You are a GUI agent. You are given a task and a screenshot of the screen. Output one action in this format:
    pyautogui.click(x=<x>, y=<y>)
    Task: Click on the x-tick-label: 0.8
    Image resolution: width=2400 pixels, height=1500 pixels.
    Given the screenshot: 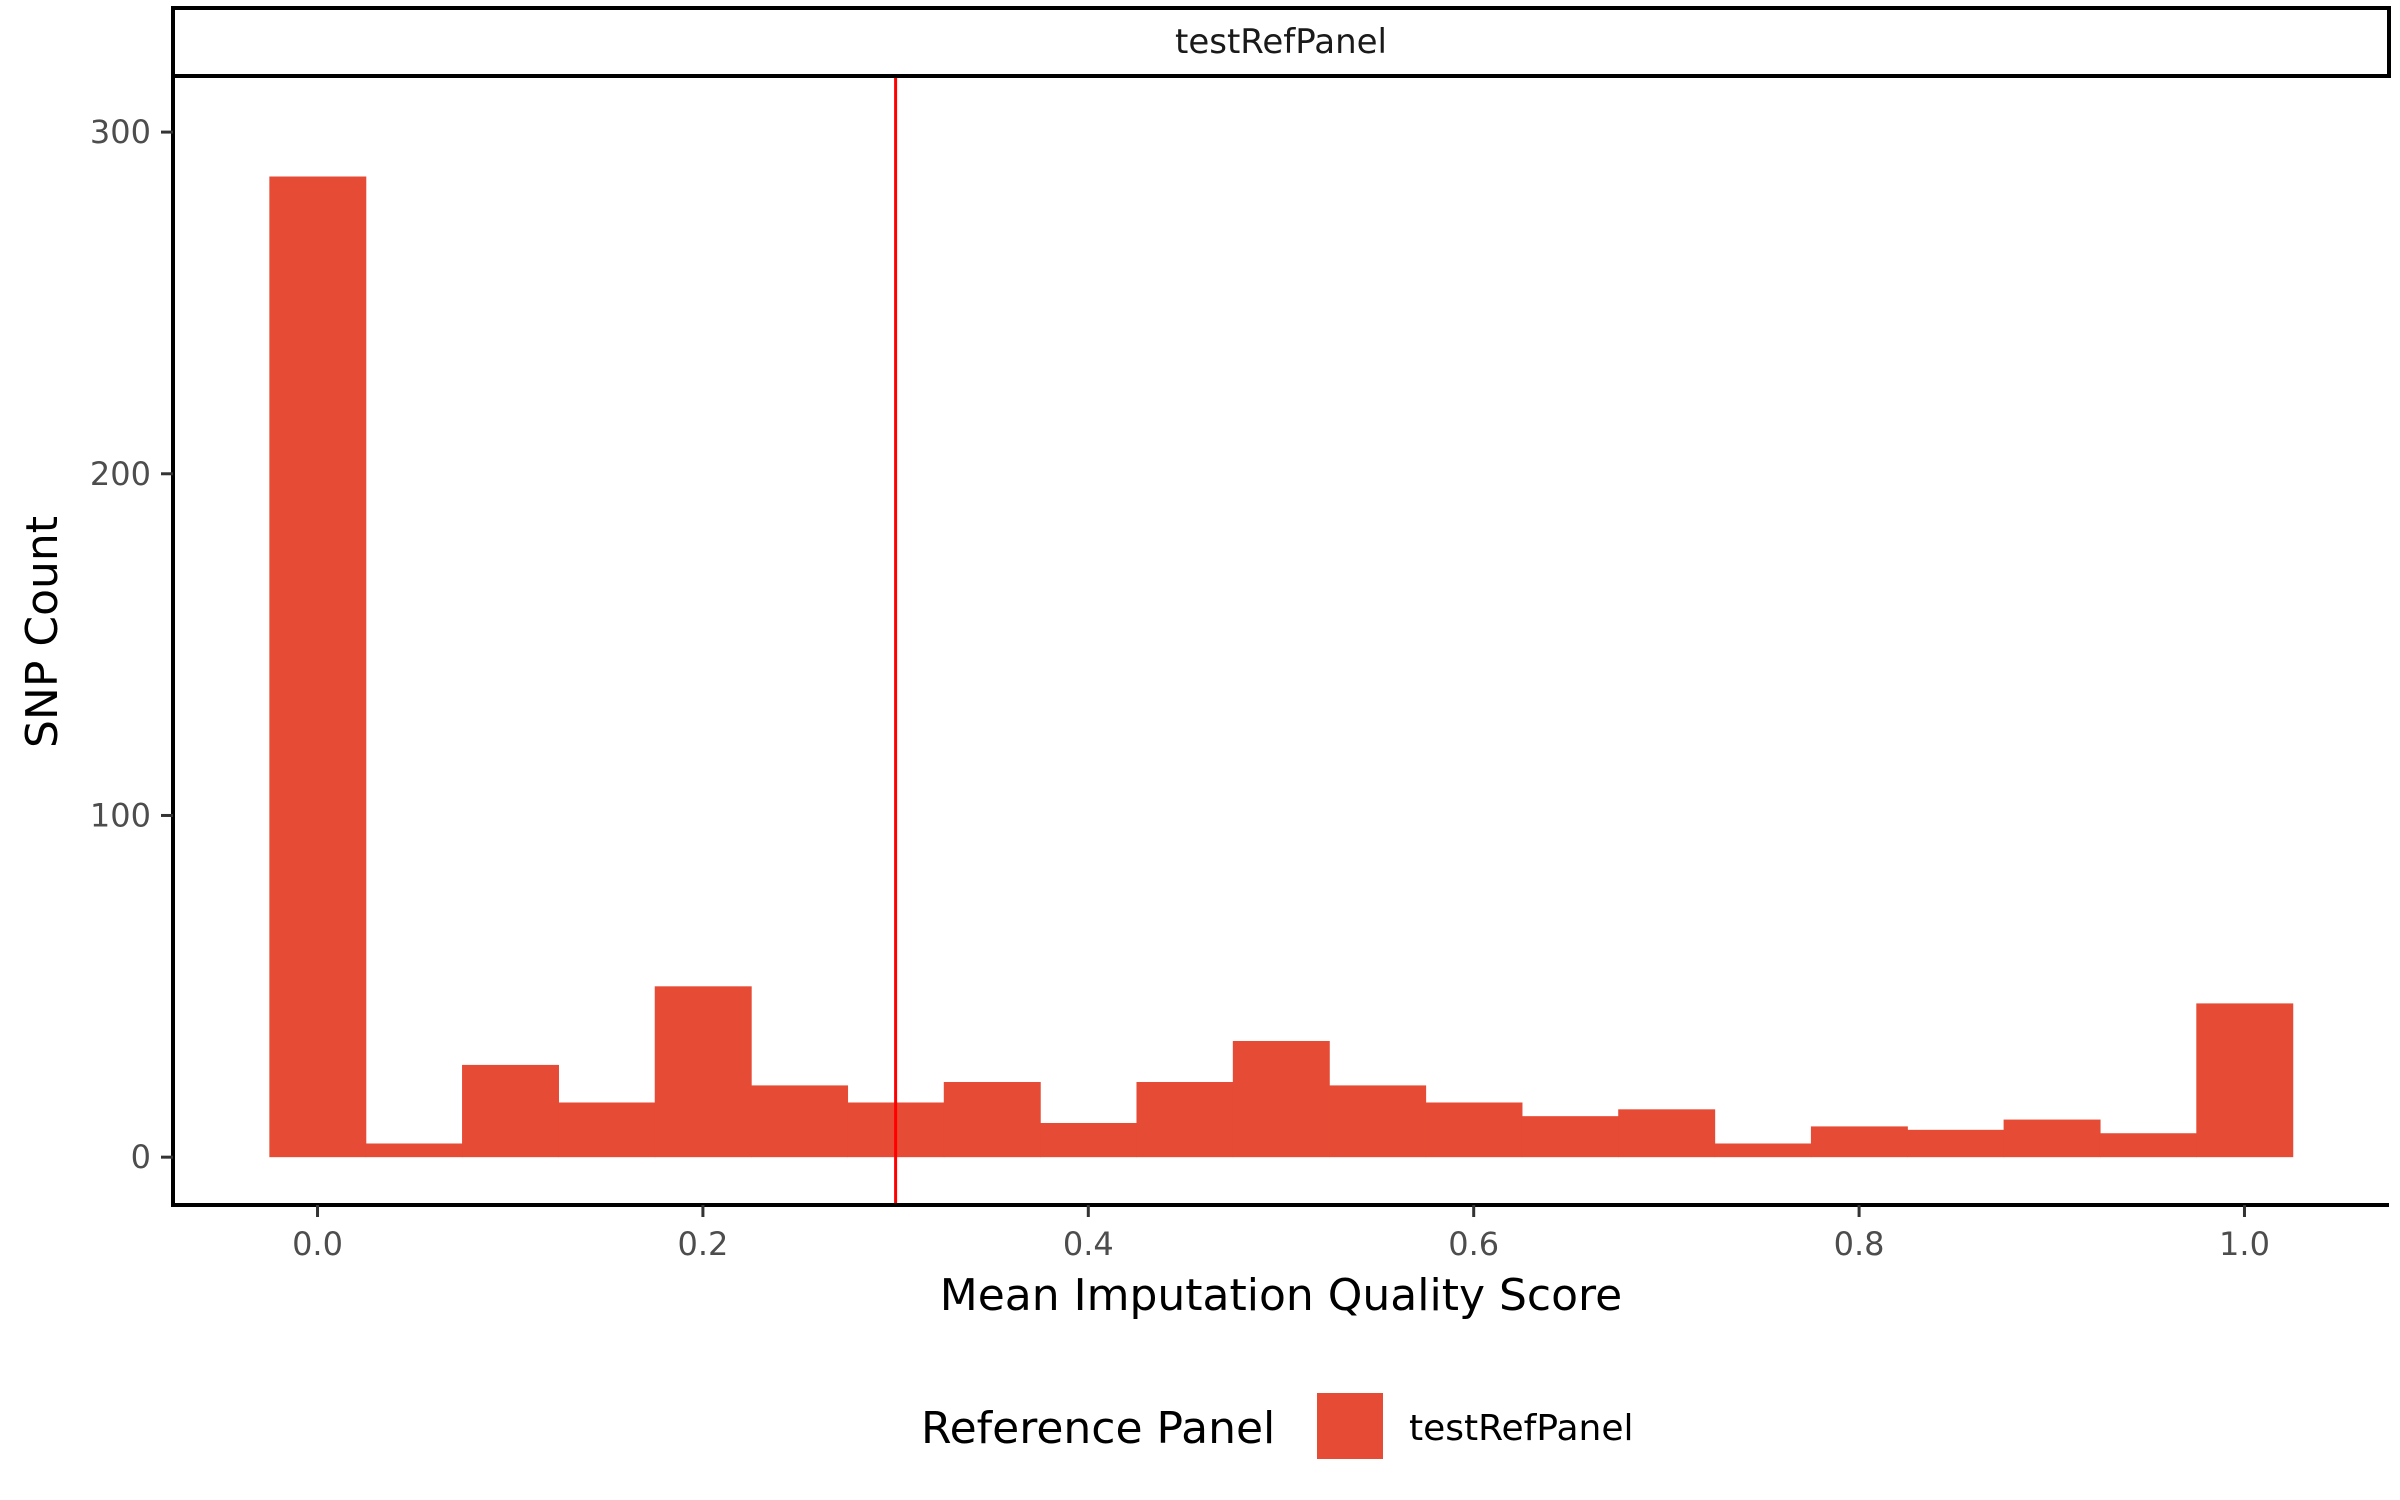 What is the action you would take?
    pyautogui.click(x=1859, y=1244)
    